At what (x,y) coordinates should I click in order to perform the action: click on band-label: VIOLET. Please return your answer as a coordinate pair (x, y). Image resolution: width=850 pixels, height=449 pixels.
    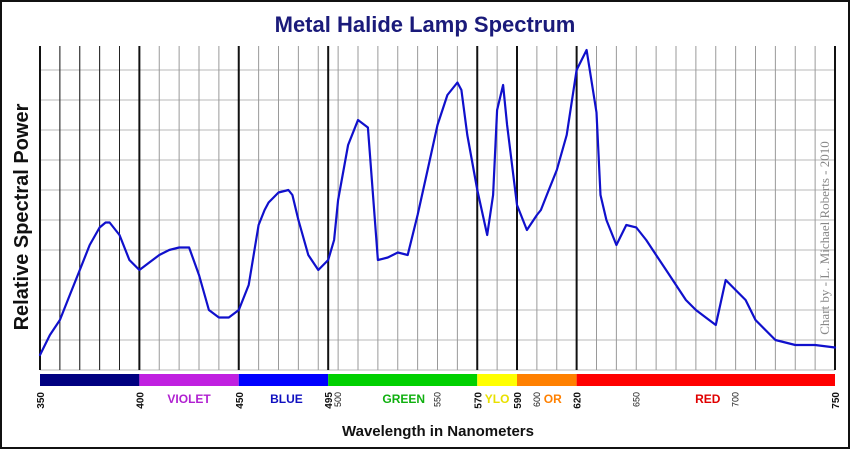
    Looking at the image, I should click on (189, 399).